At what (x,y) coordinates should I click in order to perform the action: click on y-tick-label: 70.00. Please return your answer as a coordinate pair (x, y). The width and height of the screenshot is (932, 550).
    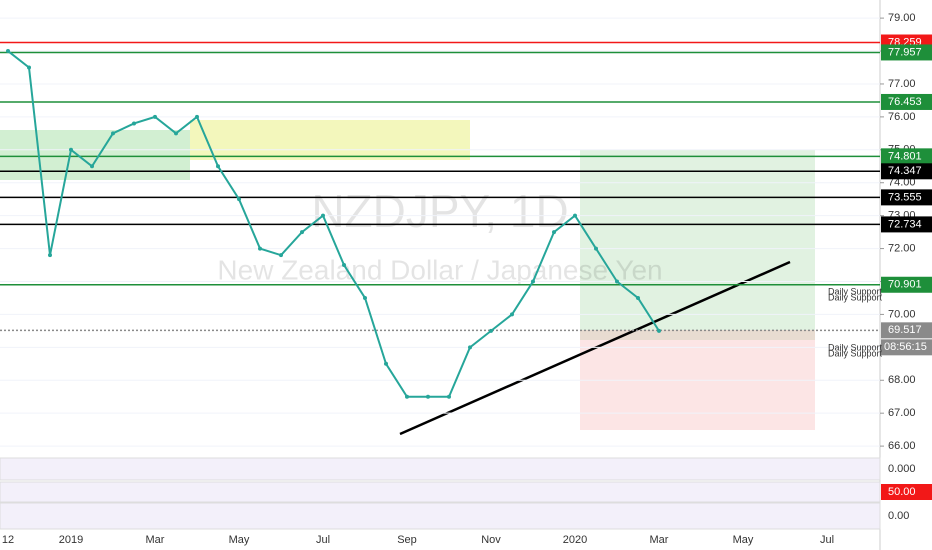
    Looking at the image, I should click on (902, 314).